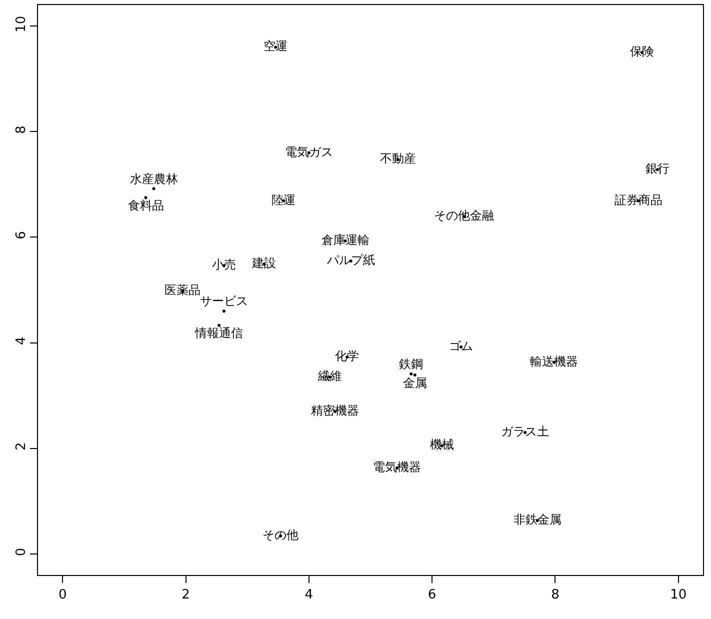 The height and width of the screenshot is (619, 711). Describe the element at coordinates (642, 51) in the screenshot. I see `series-label: 保険` at that location.